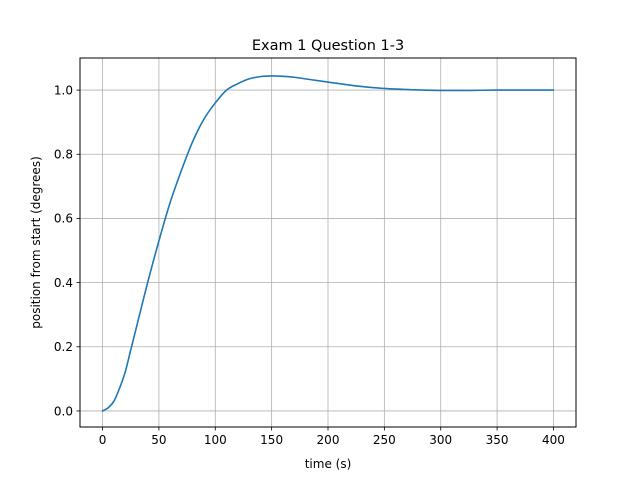  What do you see at coordinates (328, 464) in the screenshot?
I see `x-axis-label: time (s)` at bounding box center [328, 464].